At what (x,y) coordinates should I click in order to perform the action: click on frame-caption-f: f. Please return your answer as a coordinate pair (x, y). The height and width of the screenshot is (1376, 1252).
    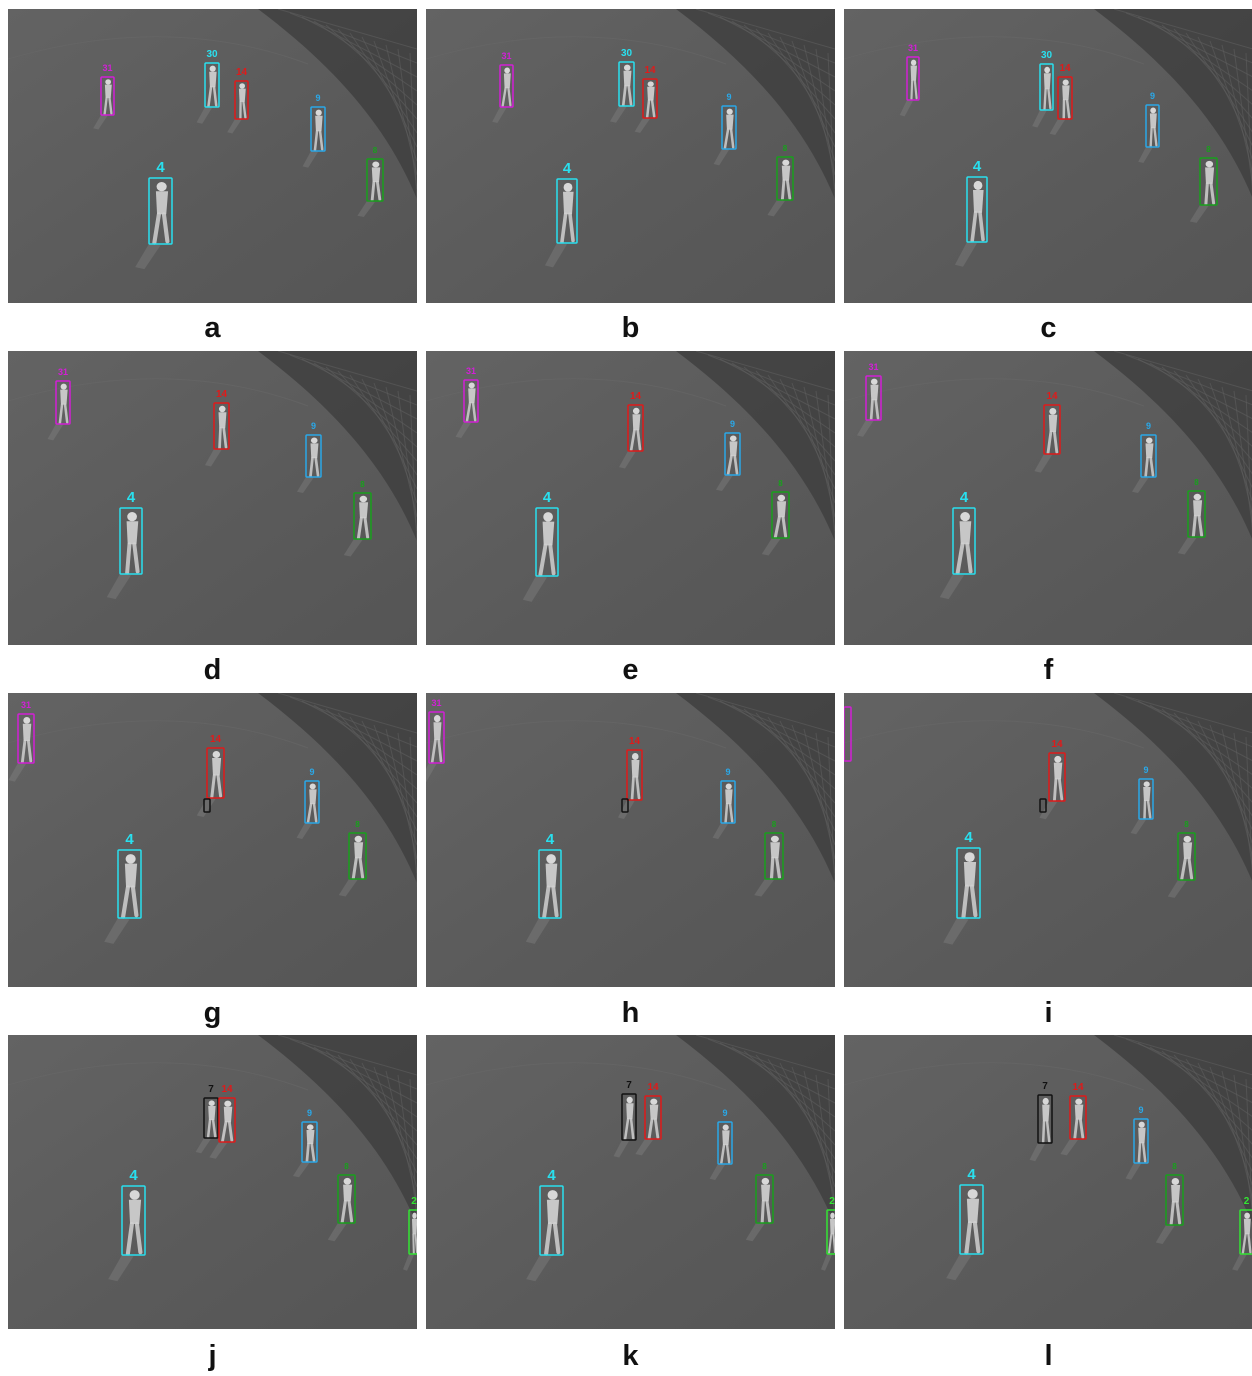
    Looking at the image, I should click on (1048, 670).